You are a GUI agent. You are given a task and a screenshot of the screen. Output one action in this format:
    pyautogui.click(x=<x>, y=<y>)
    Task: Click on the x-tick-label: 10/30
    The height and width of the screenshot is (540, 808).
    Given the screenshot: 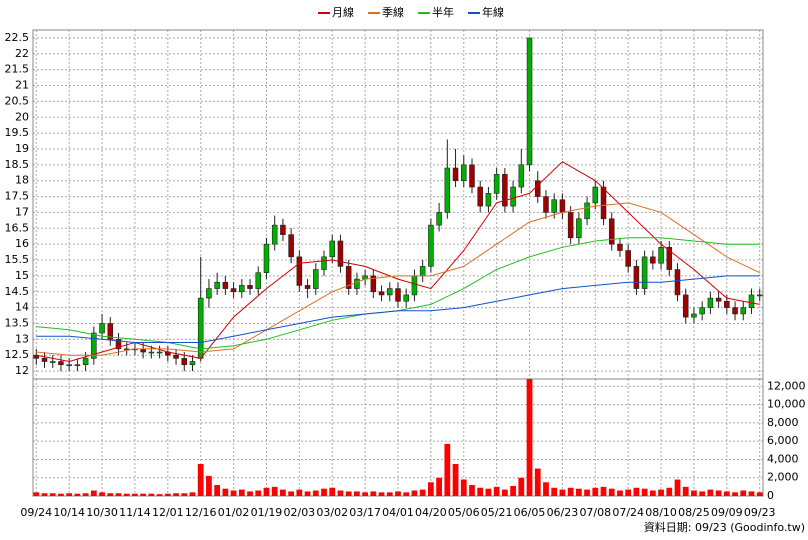 What is the action you would take?
    pyautogui.click(x=102, y=512)
    